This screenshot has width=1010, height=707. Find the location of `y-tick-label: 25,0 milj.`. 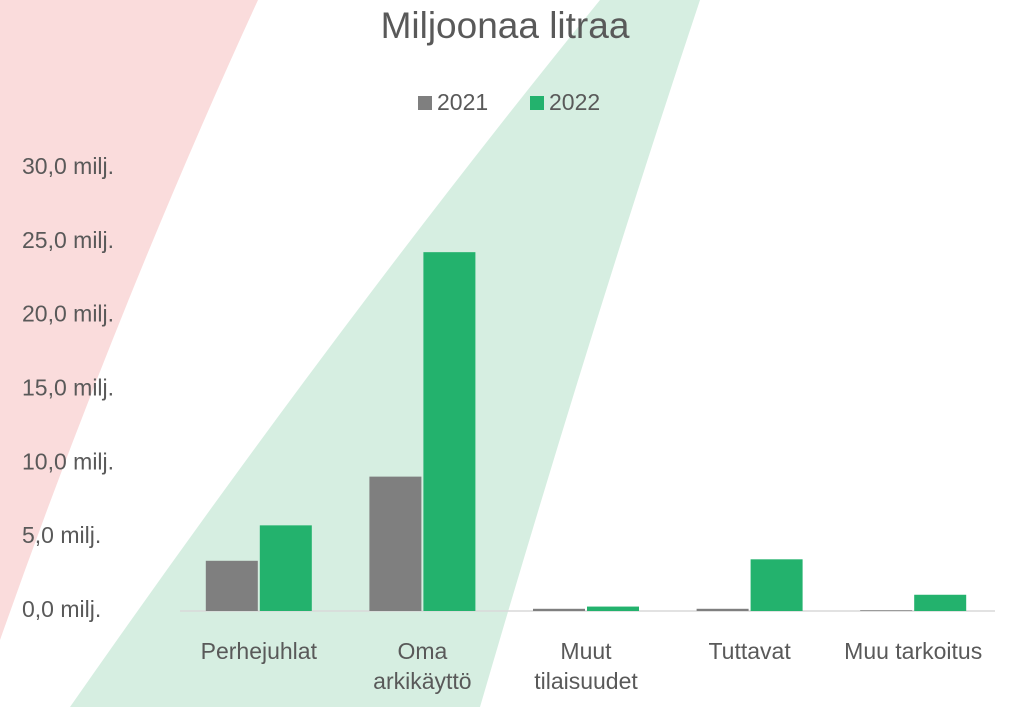

y-tick-label: 25,0 milj. is located at coordinates (68, 240).